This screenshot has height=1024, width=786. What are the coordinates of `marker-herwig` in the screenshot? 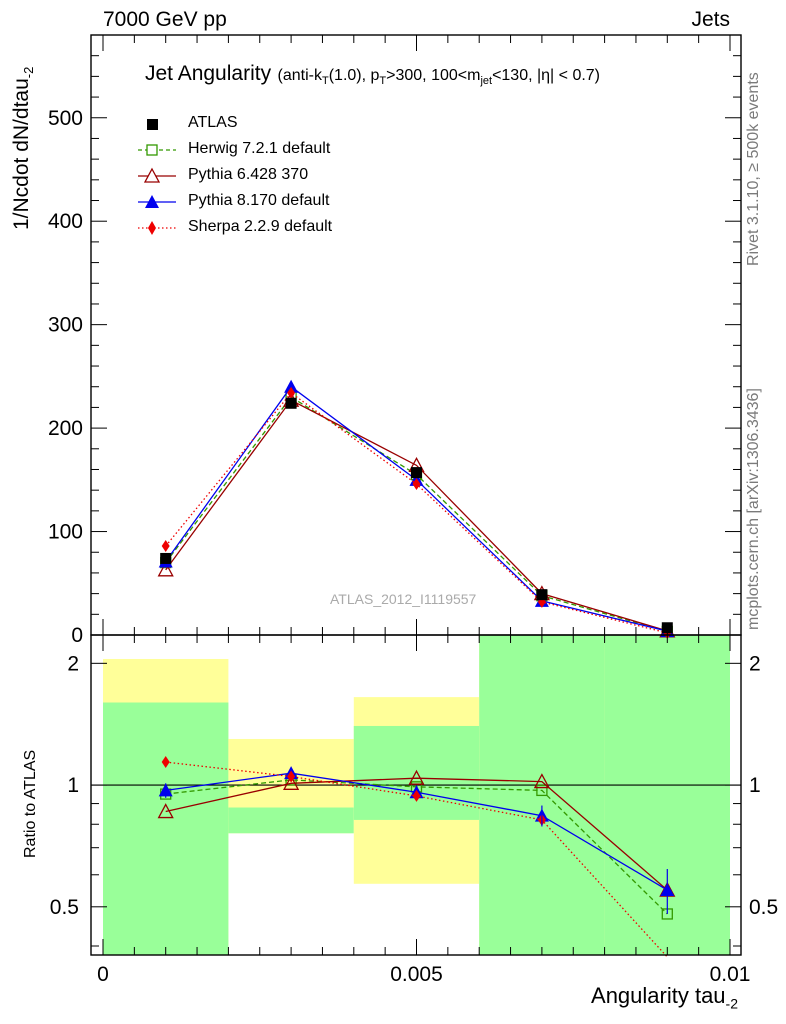 It's located at (542, 790).